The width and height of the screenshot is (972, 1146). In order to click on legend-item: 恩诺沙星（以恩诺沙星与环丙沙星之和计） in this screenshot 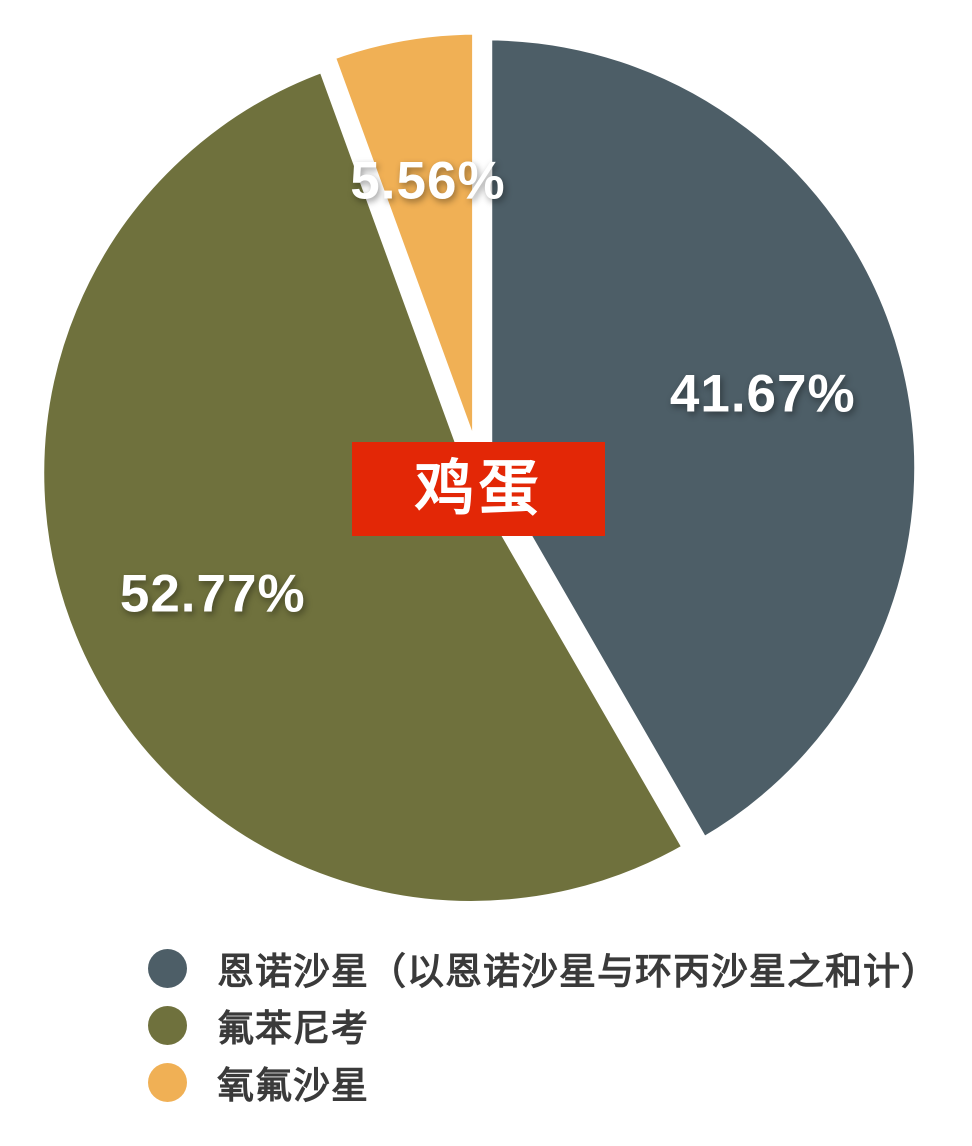, I will do `click(543, 970)`.